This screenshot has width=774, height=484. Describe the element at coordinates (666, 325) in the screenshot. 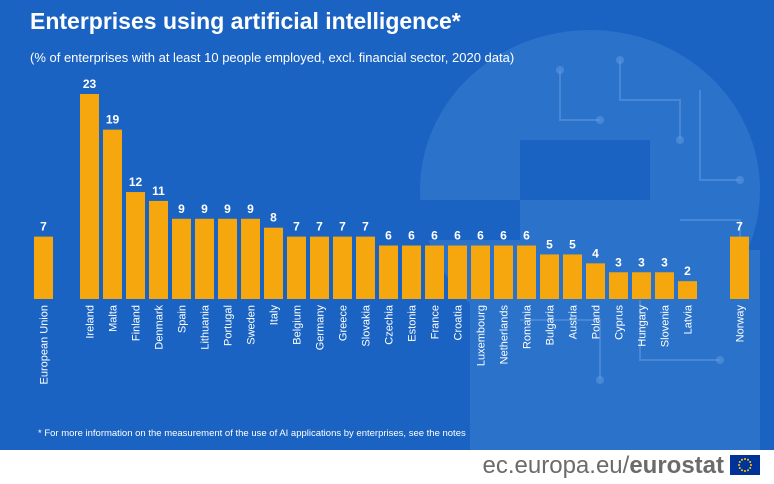

I see `category-label: Slovenia` at that location.